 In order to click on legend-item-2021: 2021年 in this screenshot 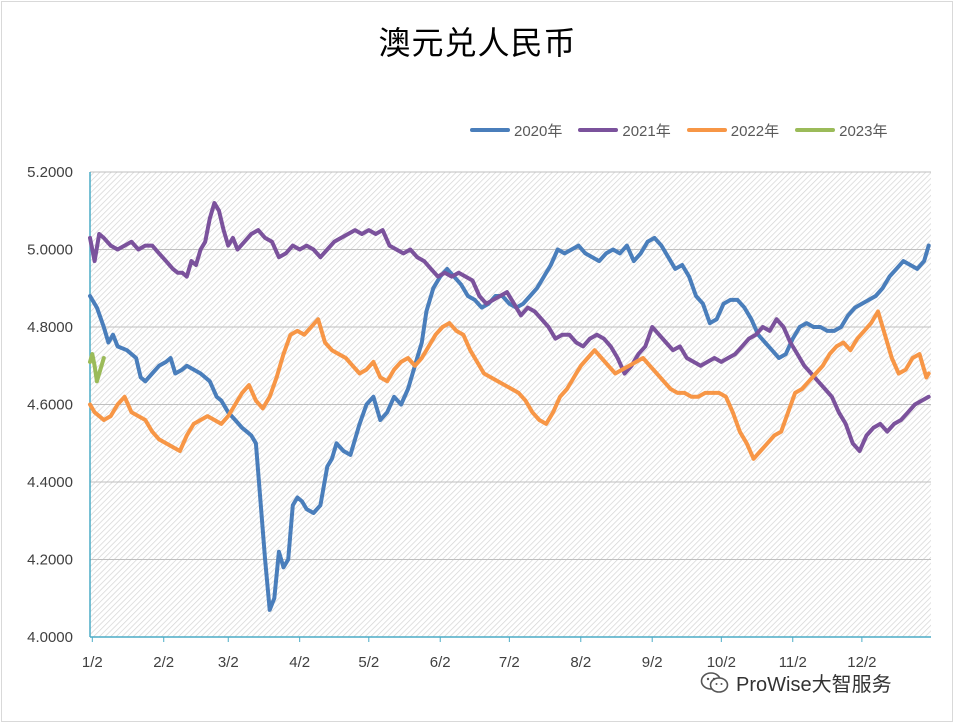, I will do `click(624, 130)`.